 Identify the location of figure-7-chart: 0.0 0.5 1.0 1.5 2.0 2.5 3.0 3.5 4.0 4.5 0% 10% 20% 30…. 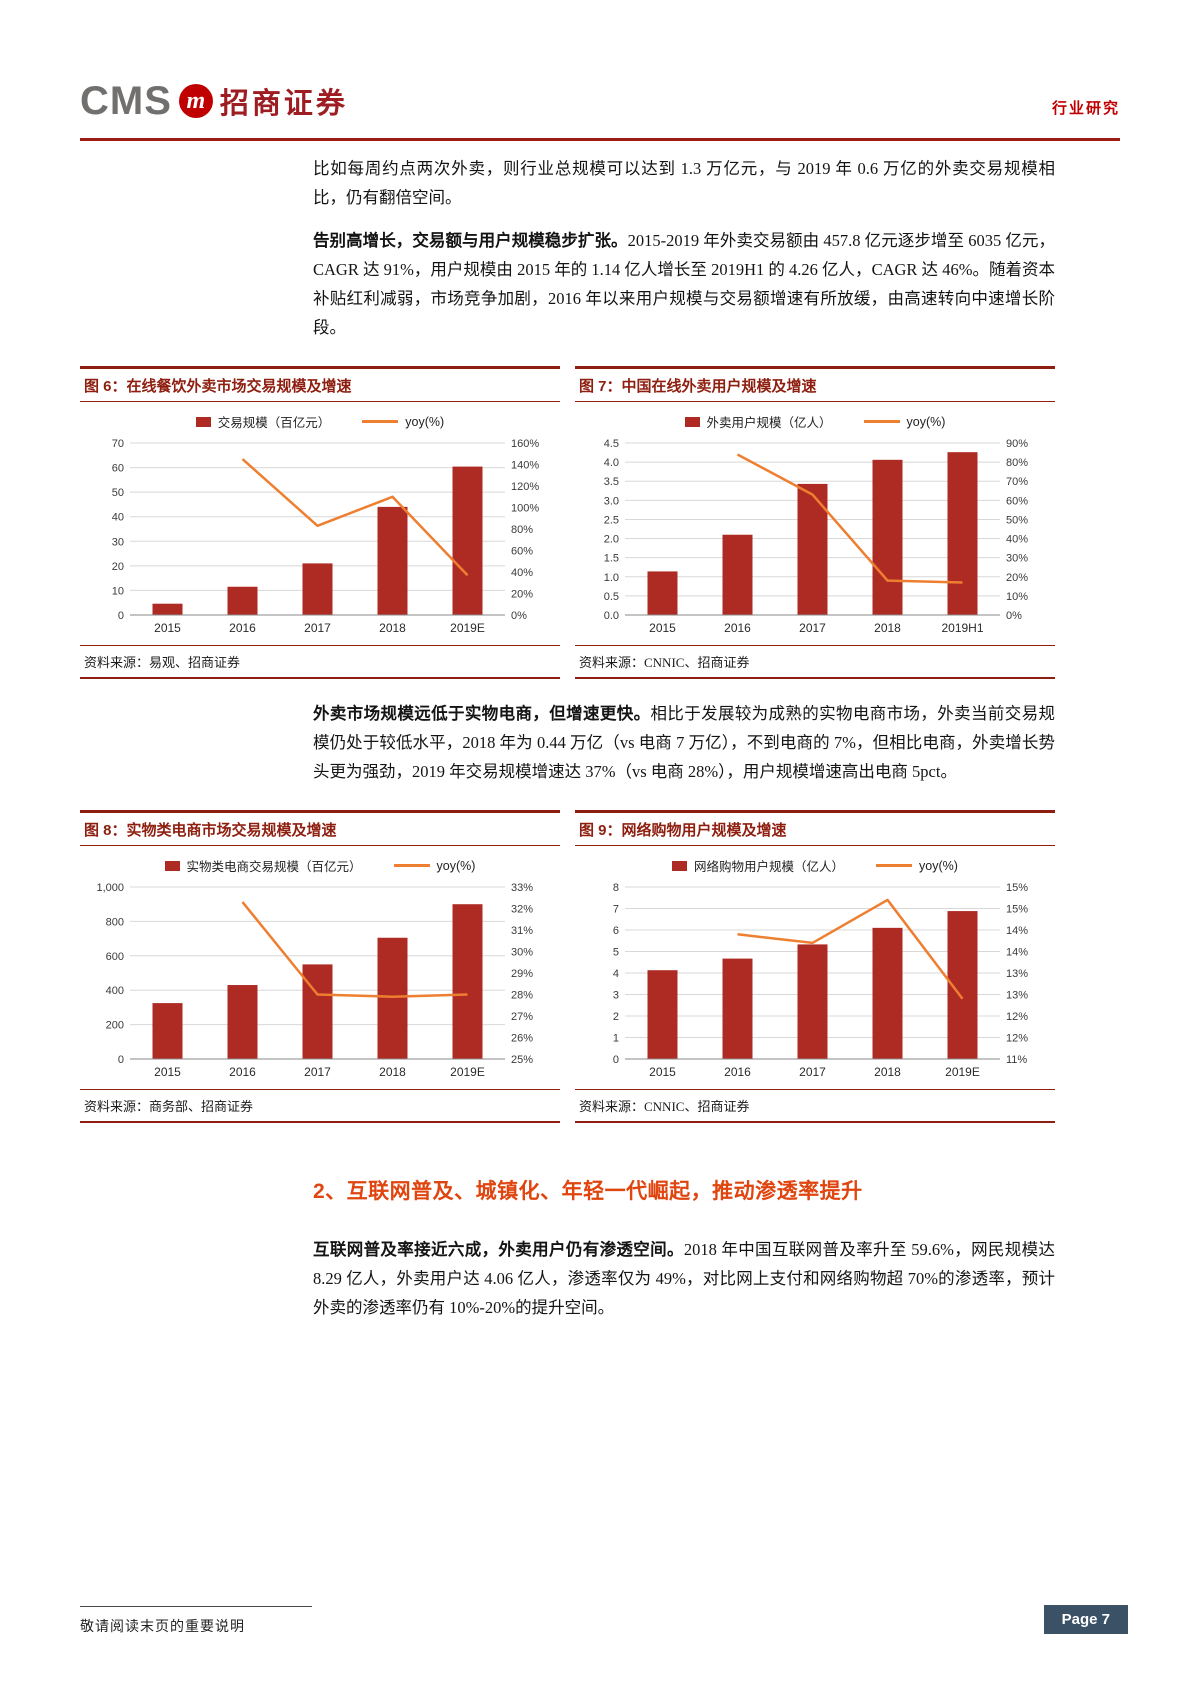
(816, 536).